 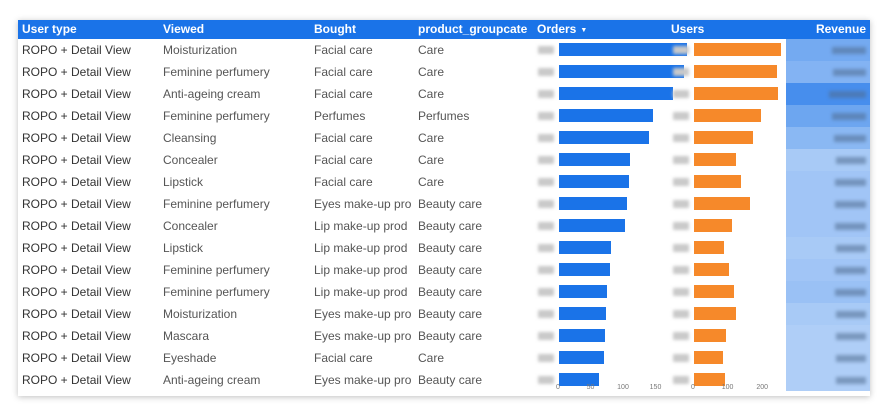 I want to click on axis-tick-label: 150, so click(x=655, y=387).